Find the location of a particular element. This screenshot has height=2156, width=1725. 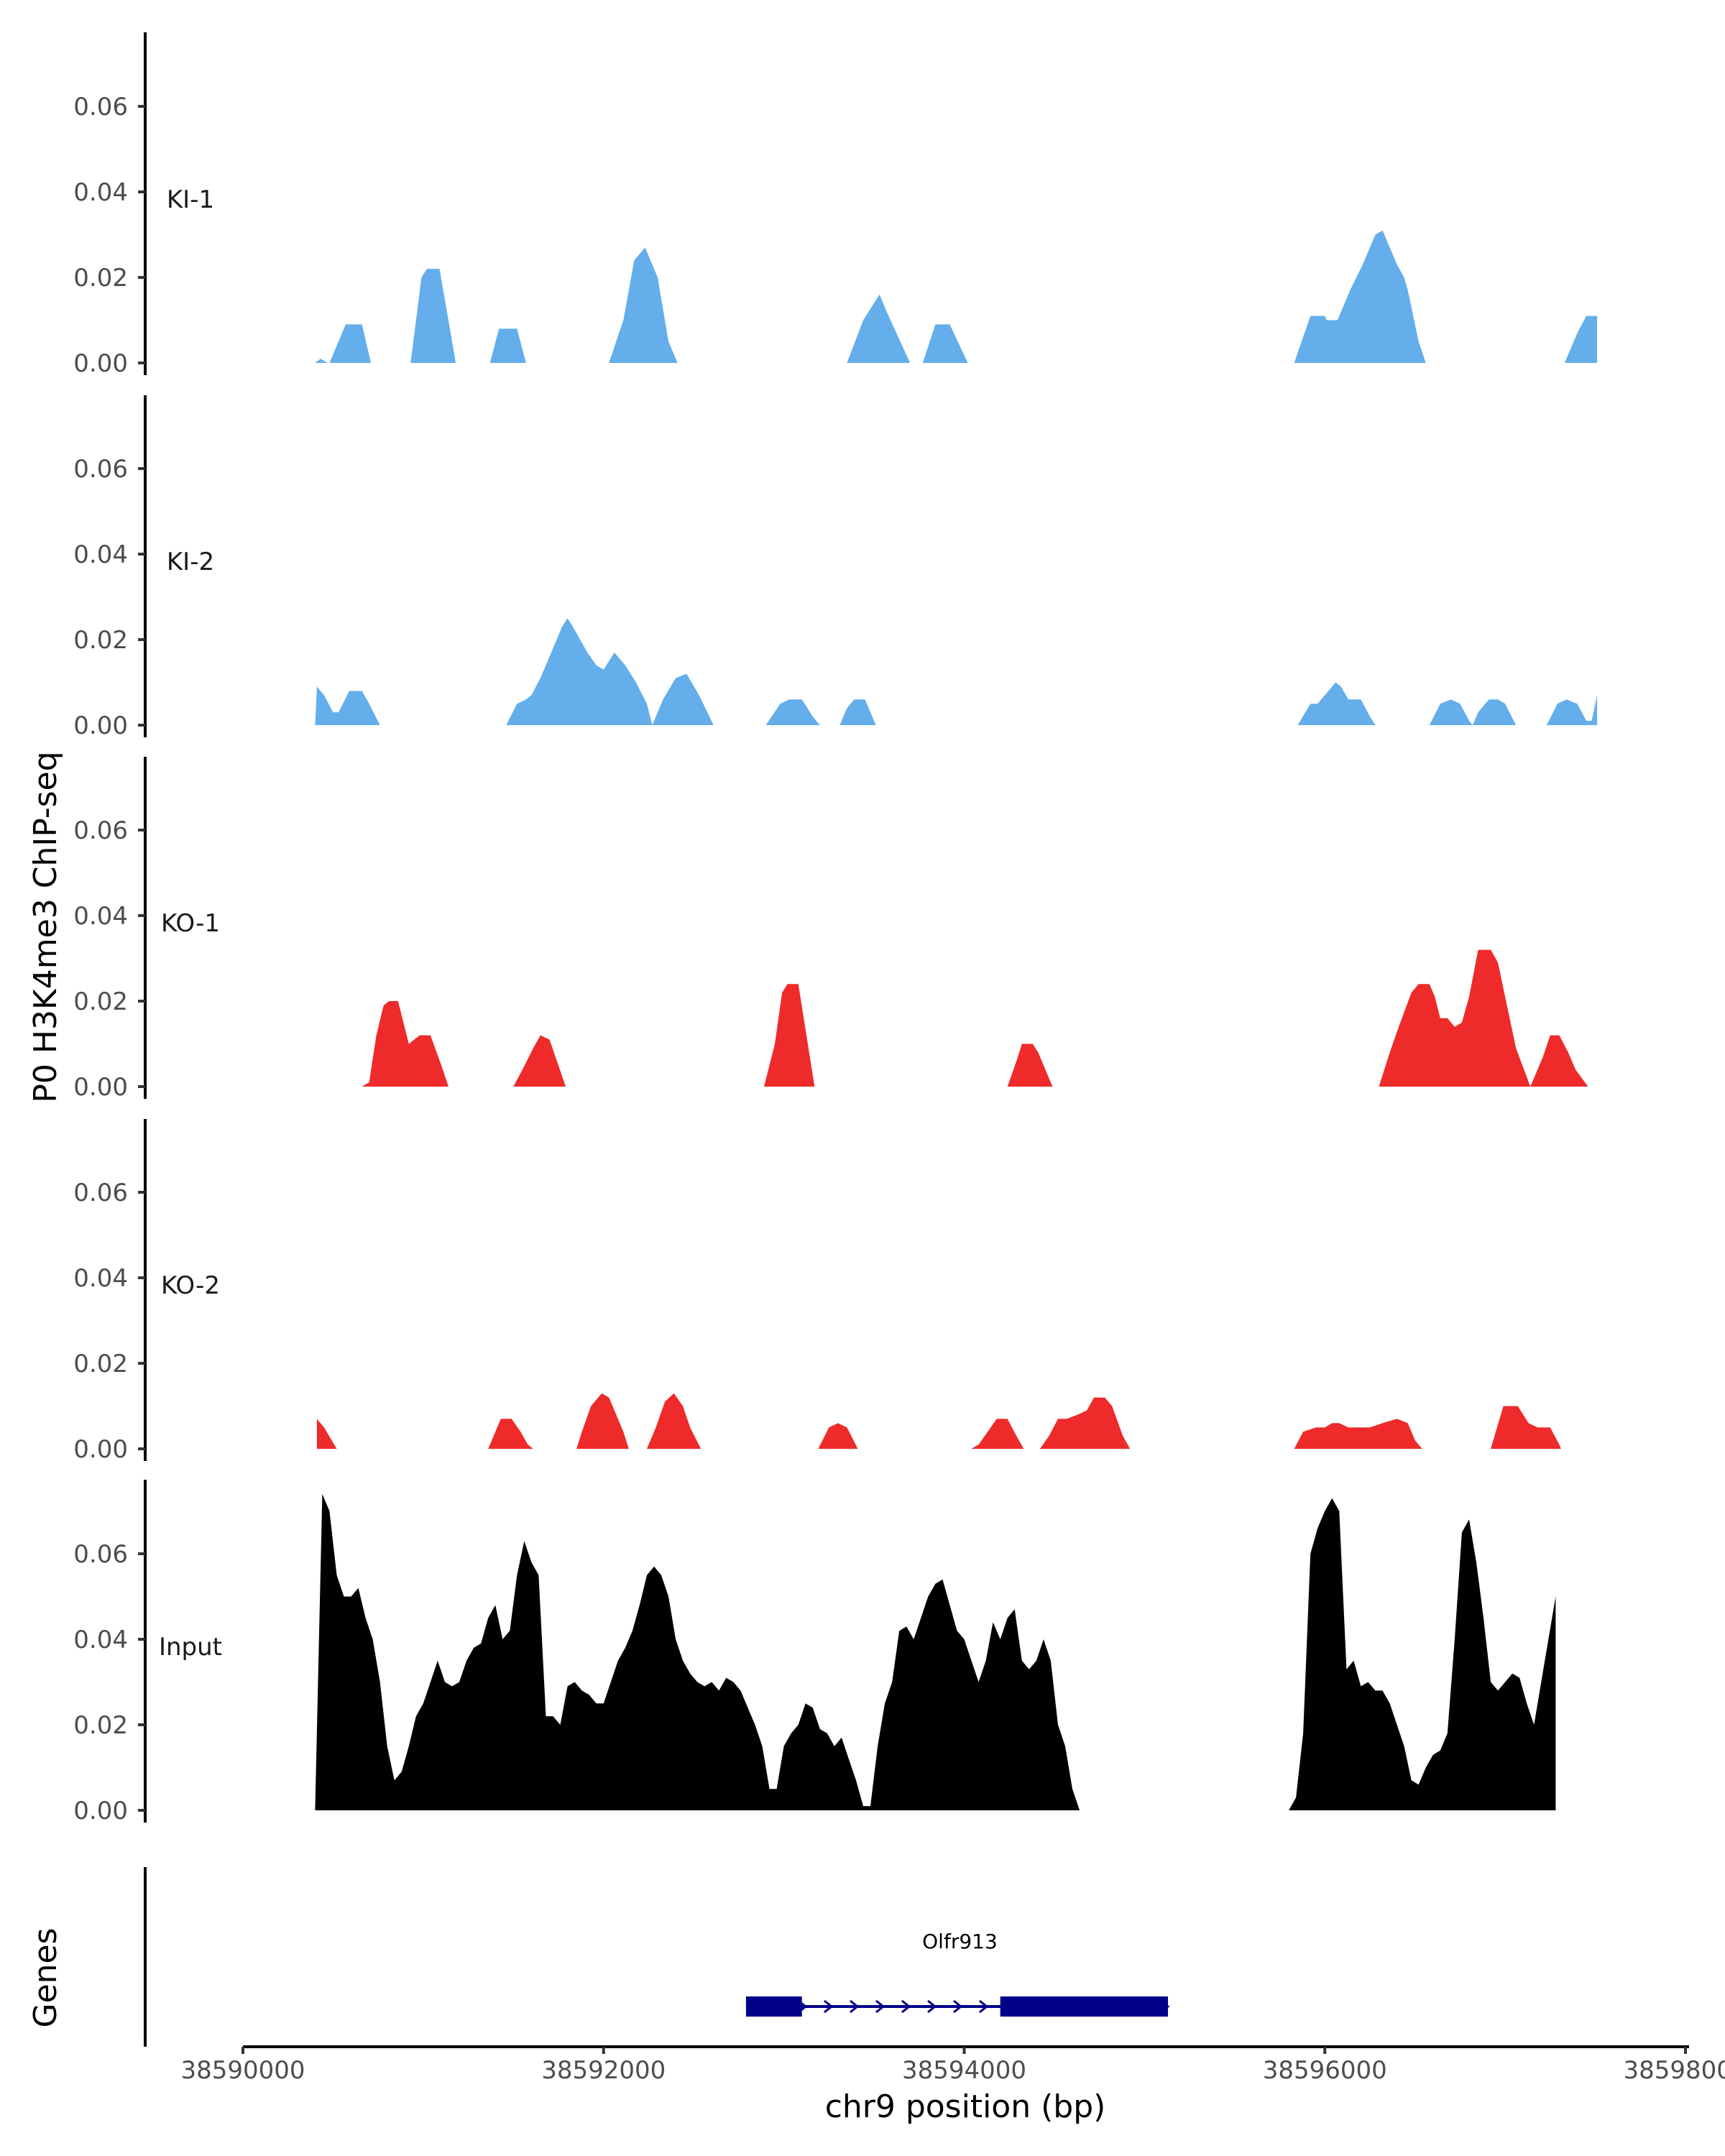

gene-name-label: Olfr913 is located at coordinates (960, 1941).